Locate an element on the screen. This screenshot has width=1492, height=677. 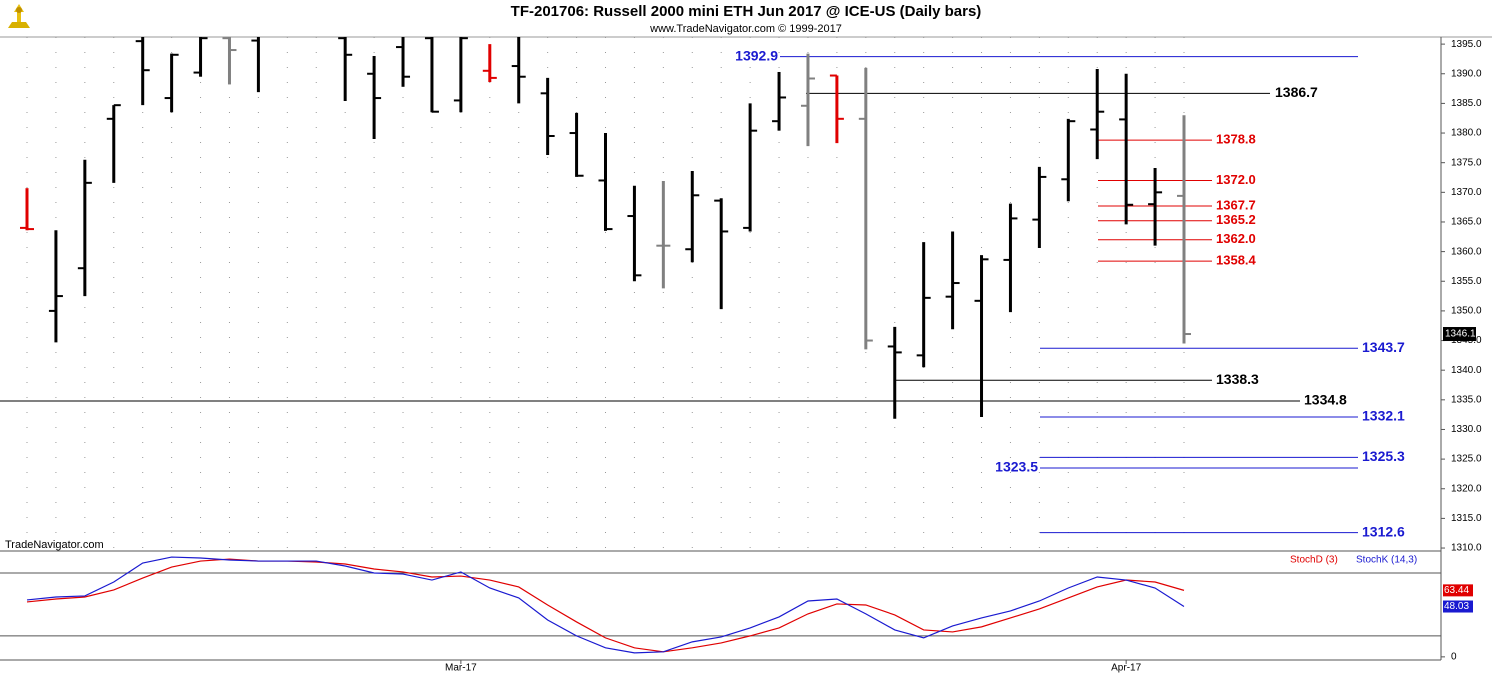
y-tick-label: 1360.0 is located at coordinates (1466, 251).